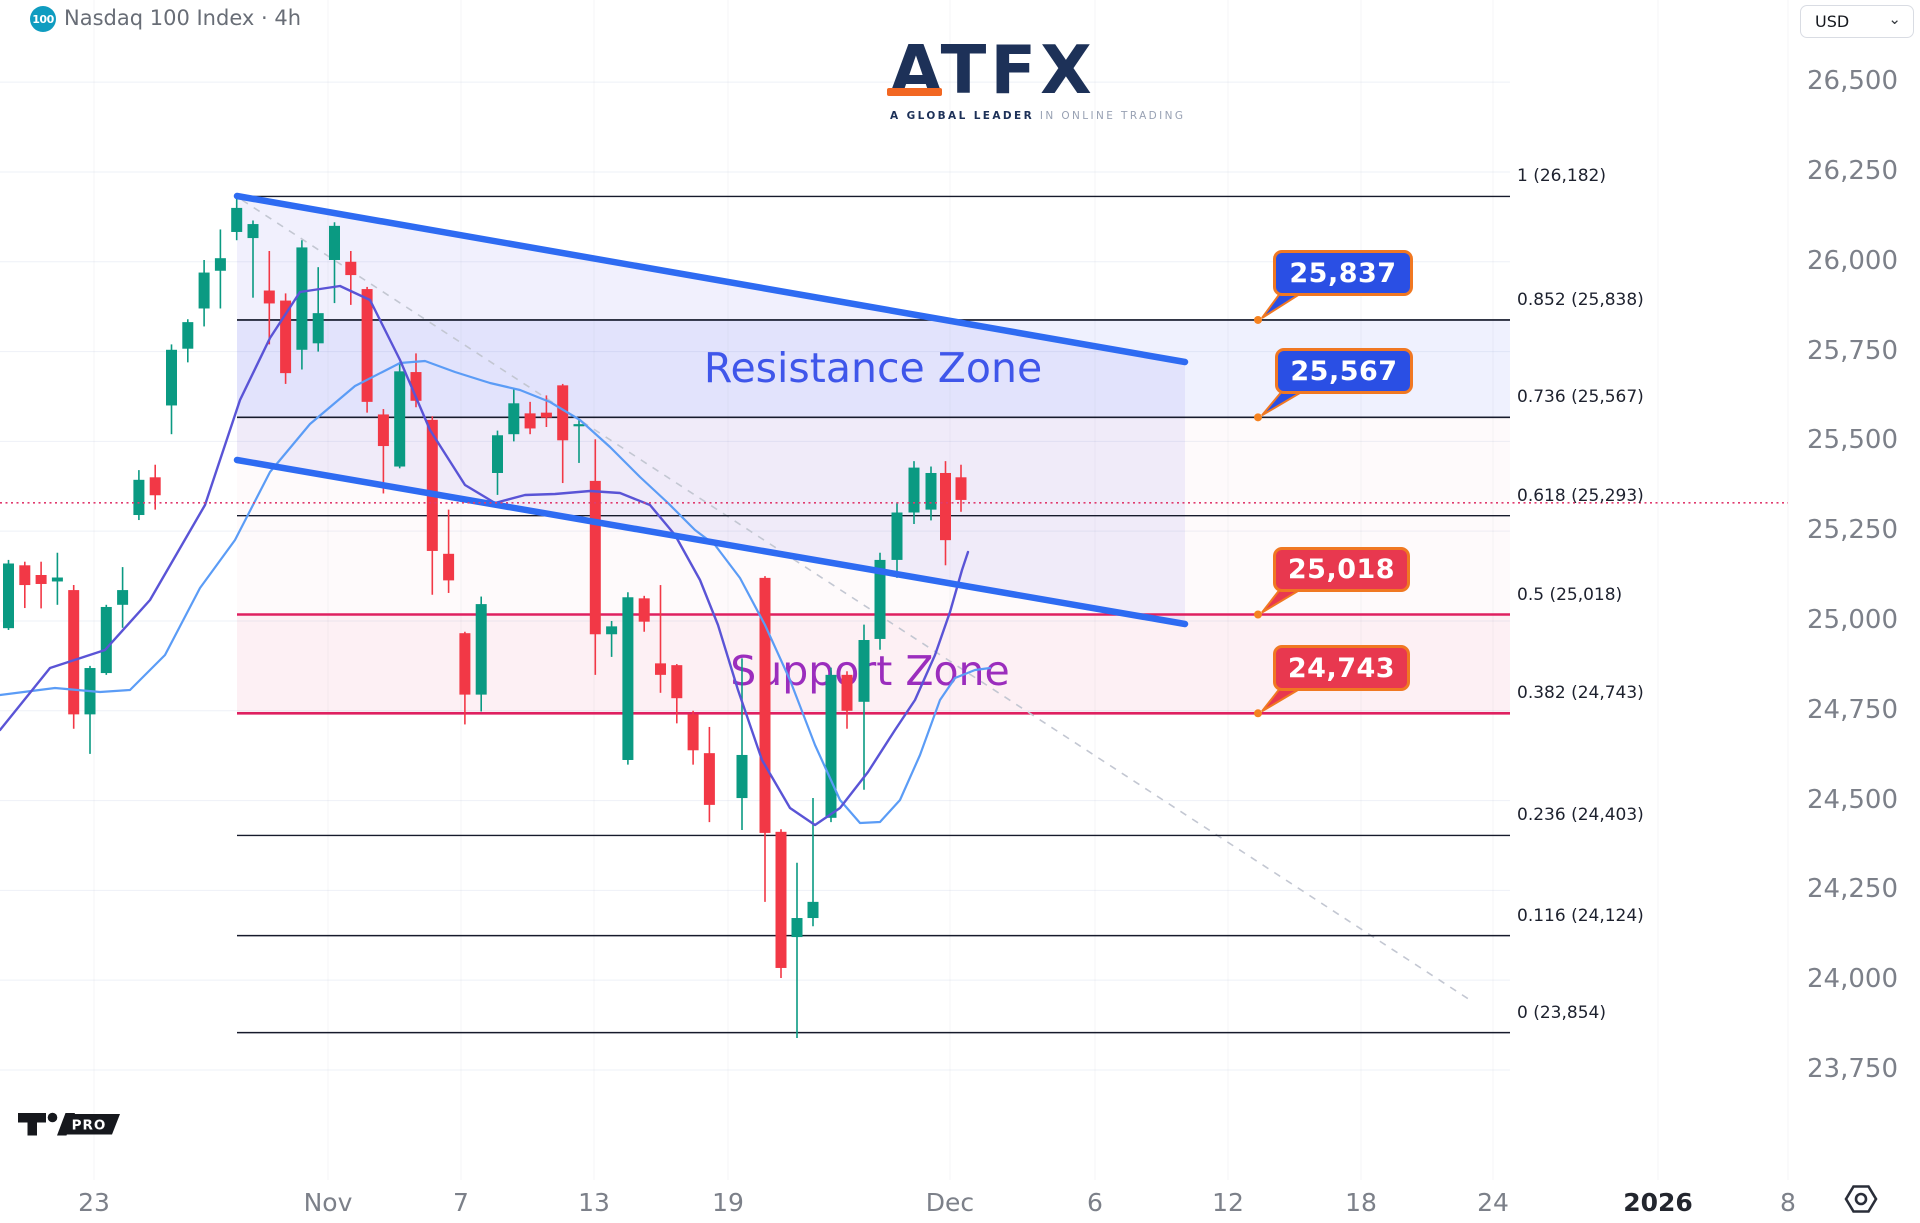 Image resolution: width=1920 pixels, height=1223 pixels. Describe the element at coordinates (288, 18) in the screenshot. I see `interval-label: 4h` at that location.